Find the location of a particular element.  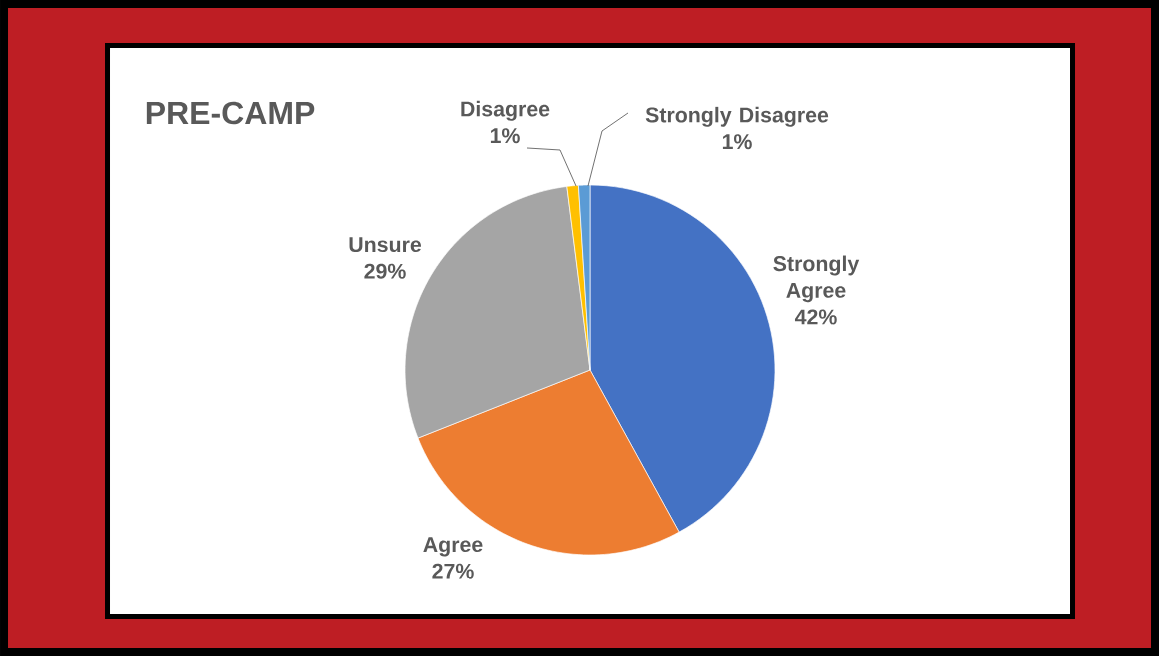

data-label: 29% is located at coordinates (385, 271).